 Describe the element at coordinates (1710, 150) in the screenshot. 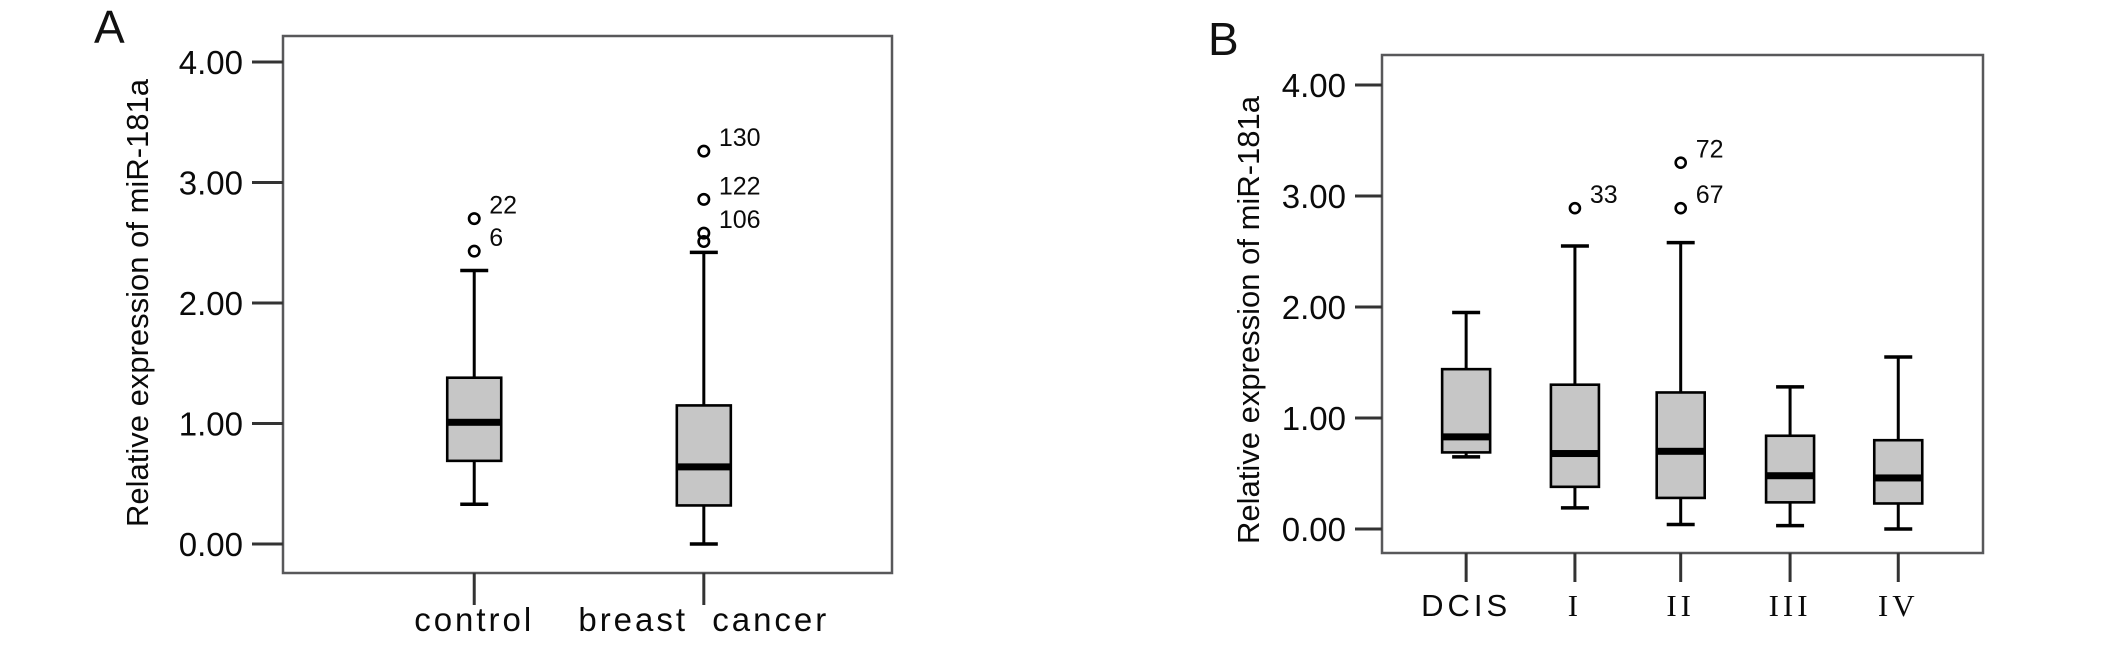

I see `outlier-label: 72` at that location.